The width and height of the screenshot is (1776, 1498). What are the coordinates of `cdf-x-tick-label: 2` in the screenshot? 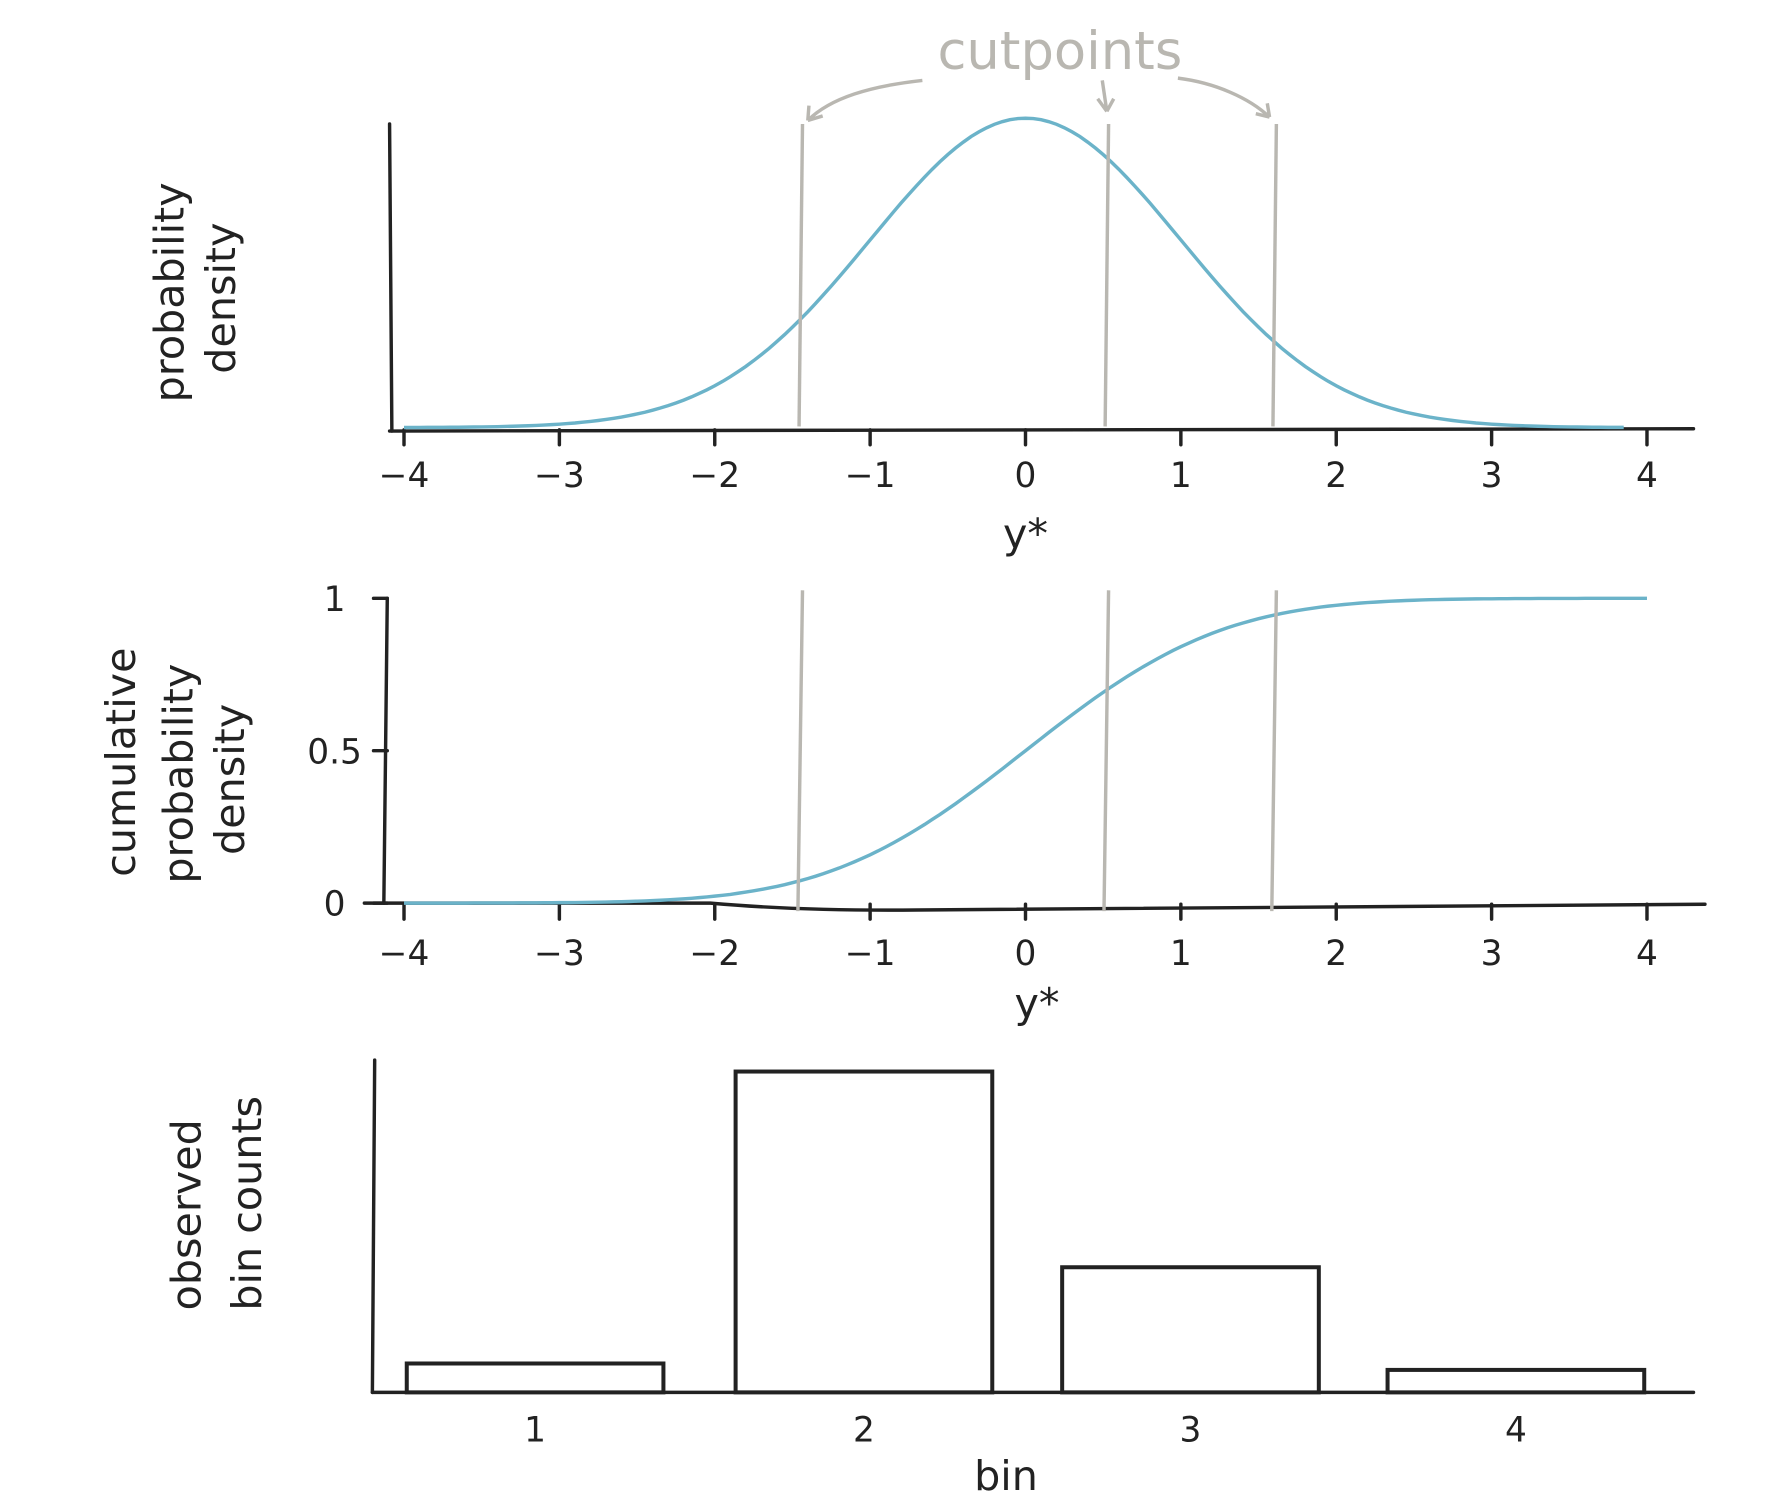 It's located at (1336, 954).